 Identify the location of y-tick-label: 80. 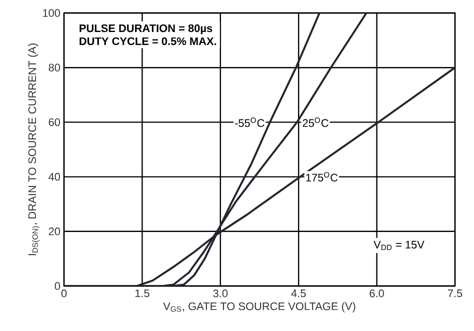
(54, 68).